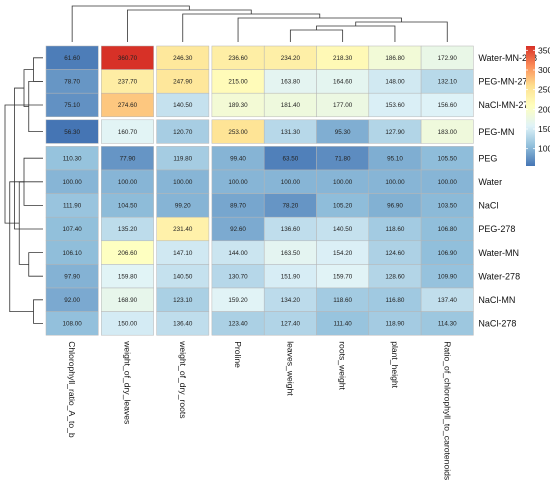  I want to click on cell-value-label: 181.40, so click(291, 105).